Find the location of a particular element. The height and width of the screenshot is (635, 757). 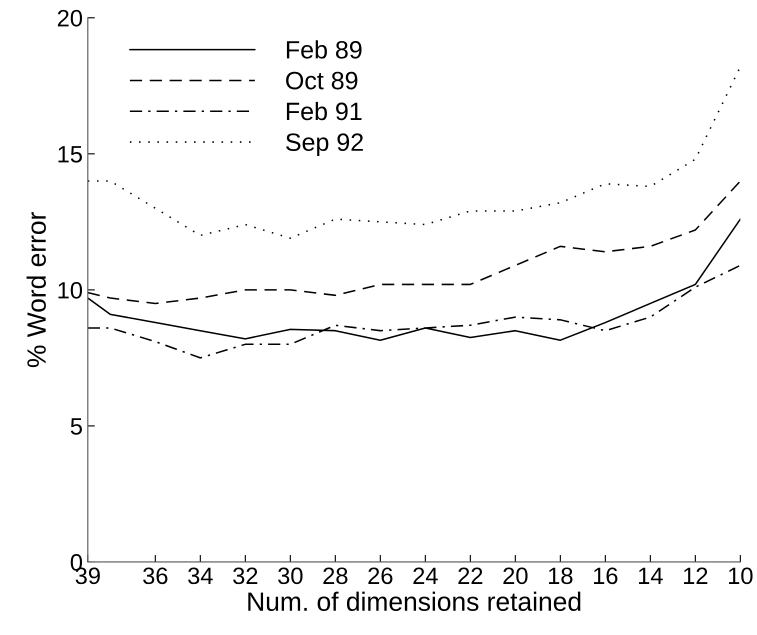

x-tick-label: 34 is located at coordinates (200, 575).